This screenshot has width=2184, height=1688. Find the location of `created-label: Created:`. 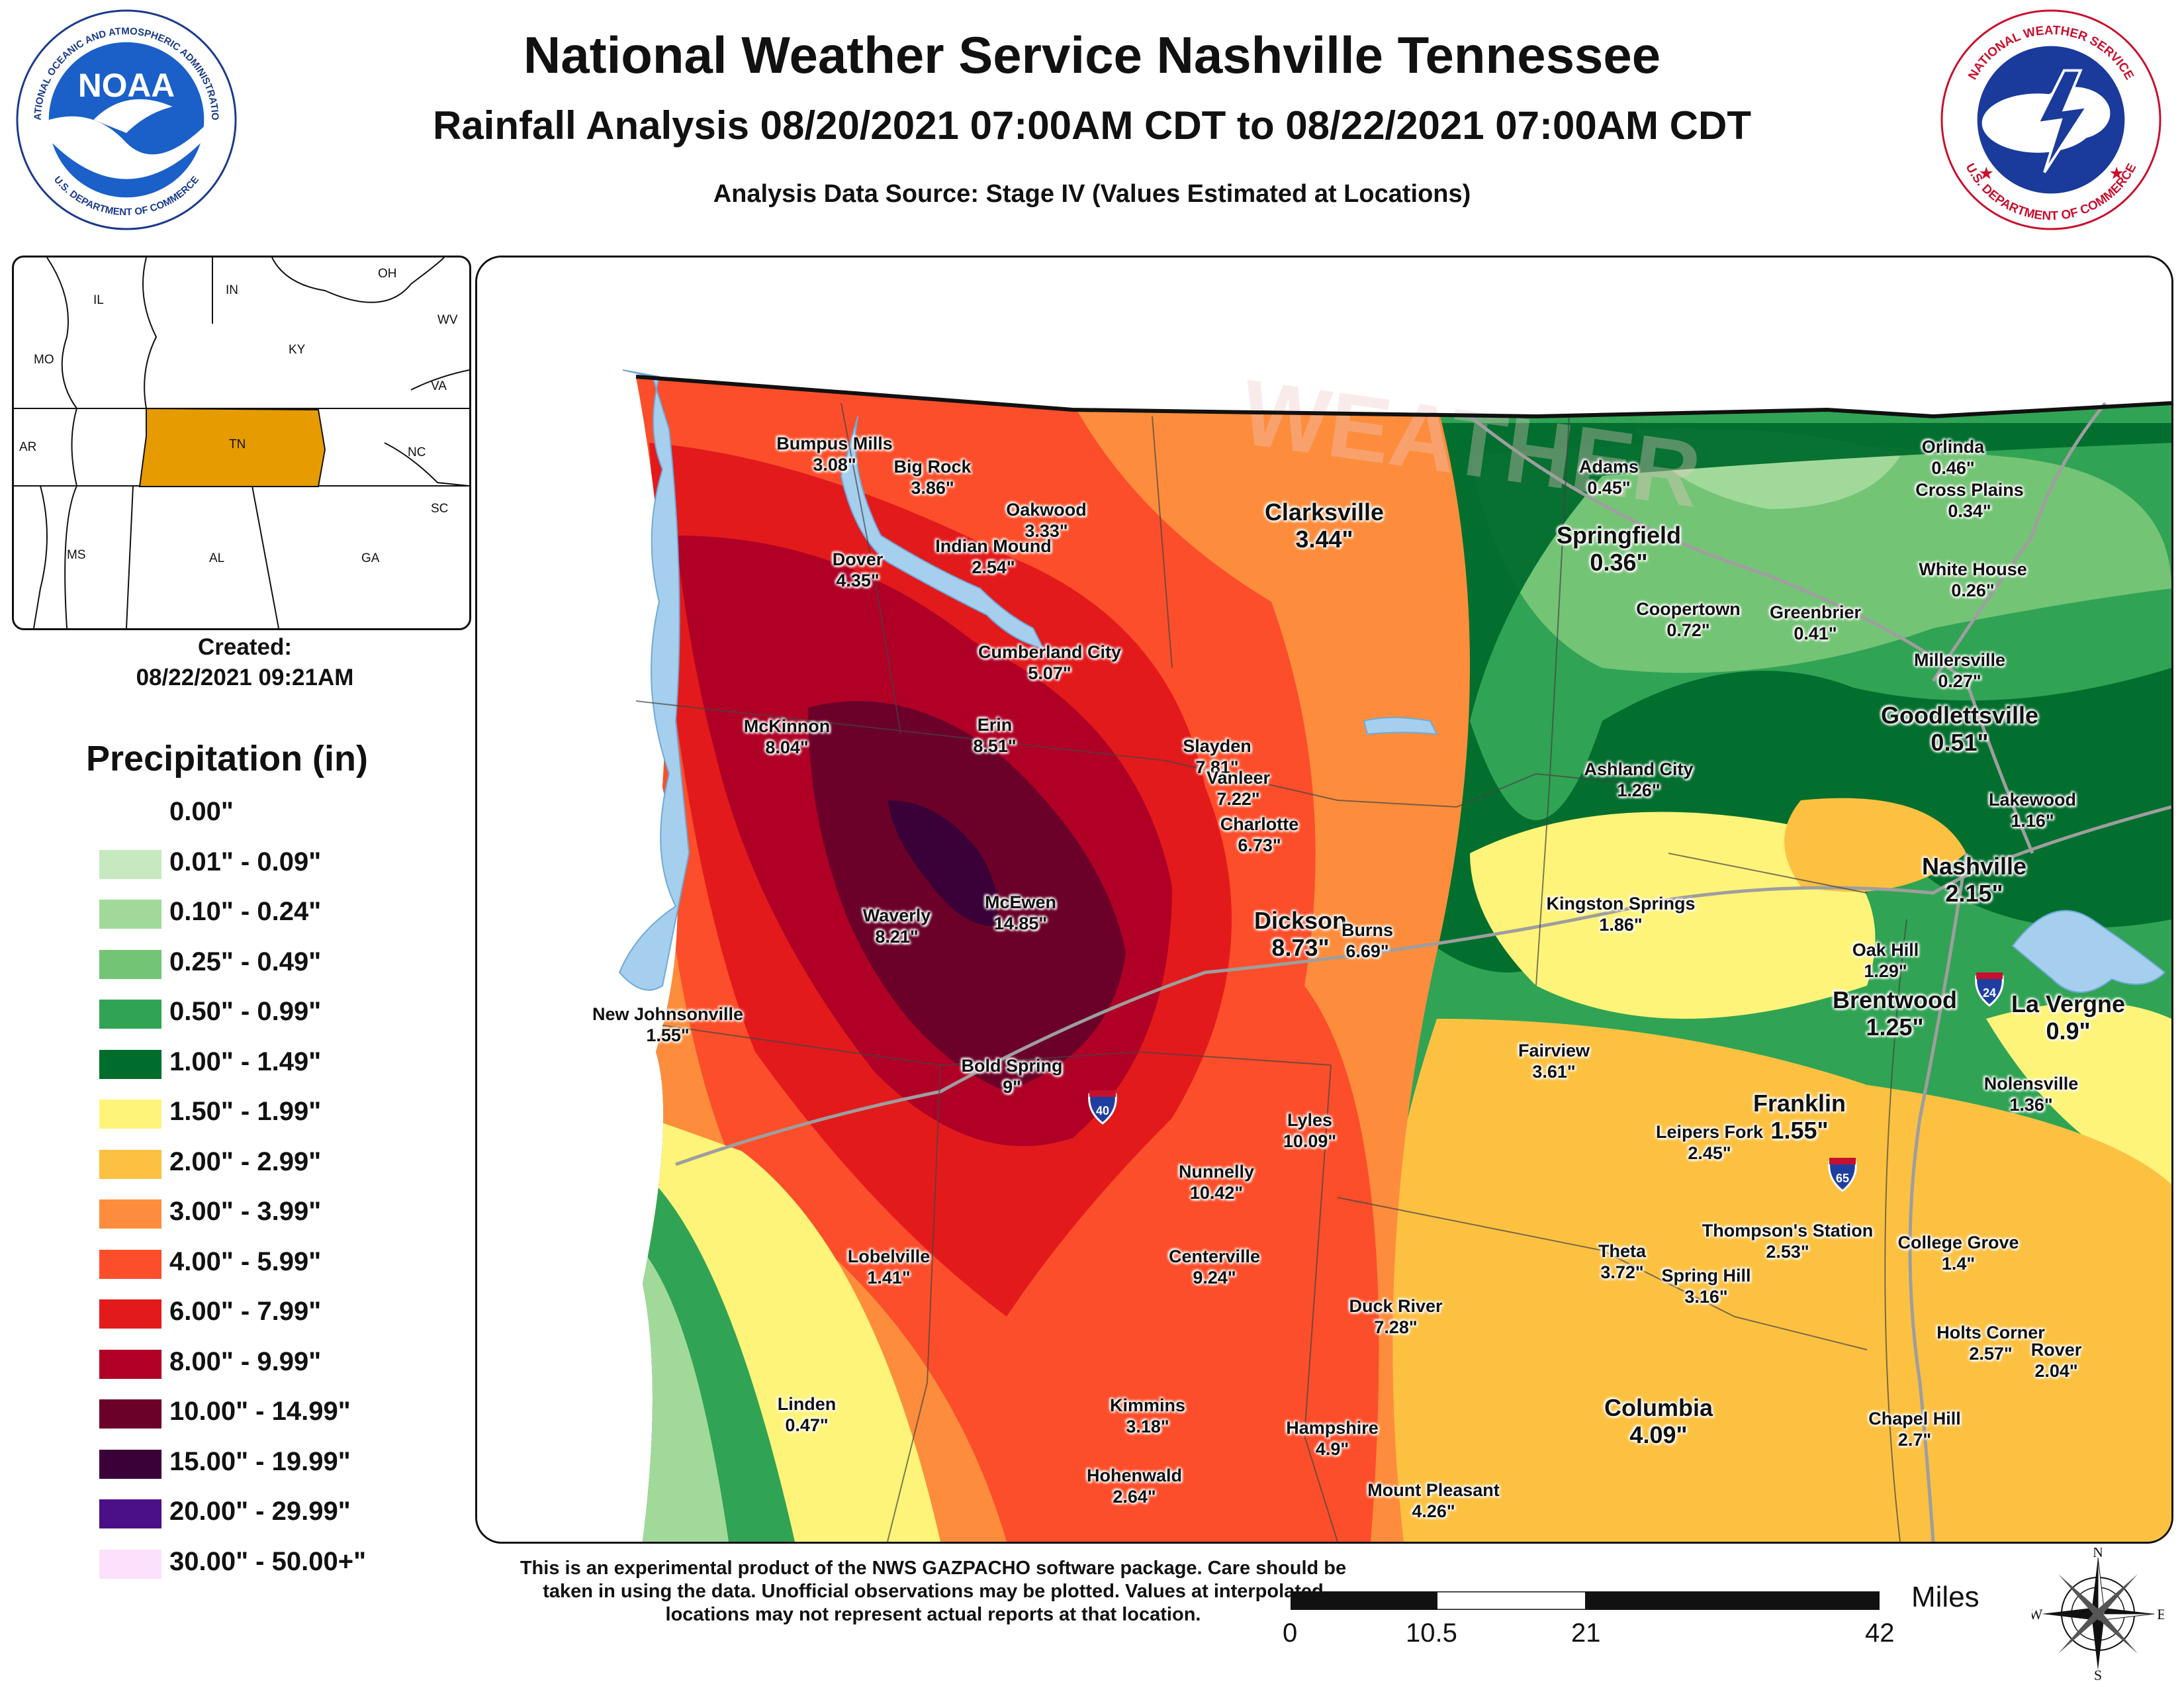

created-label: Created: is located at coordinates (245, 647).